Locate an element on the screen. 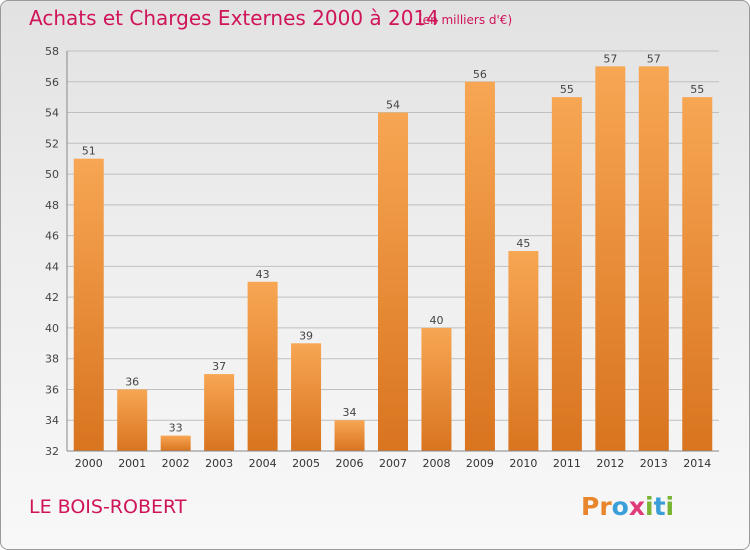 The image size is (750, 550). bar-2005 is located at coordinates (306, 397).